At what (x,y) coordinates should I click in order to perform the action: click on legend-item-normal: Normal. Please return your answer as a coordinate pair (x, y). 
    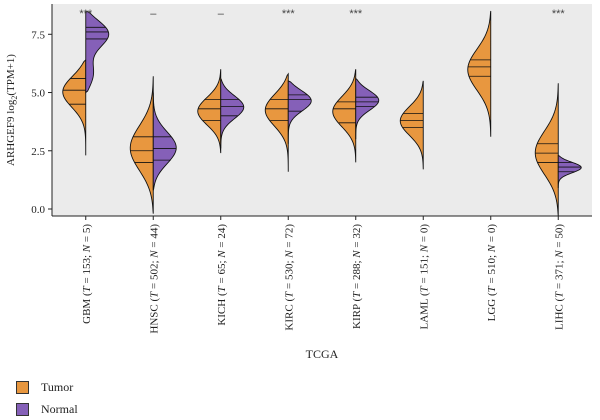
    Looking at the image, I should click on (47, 409).